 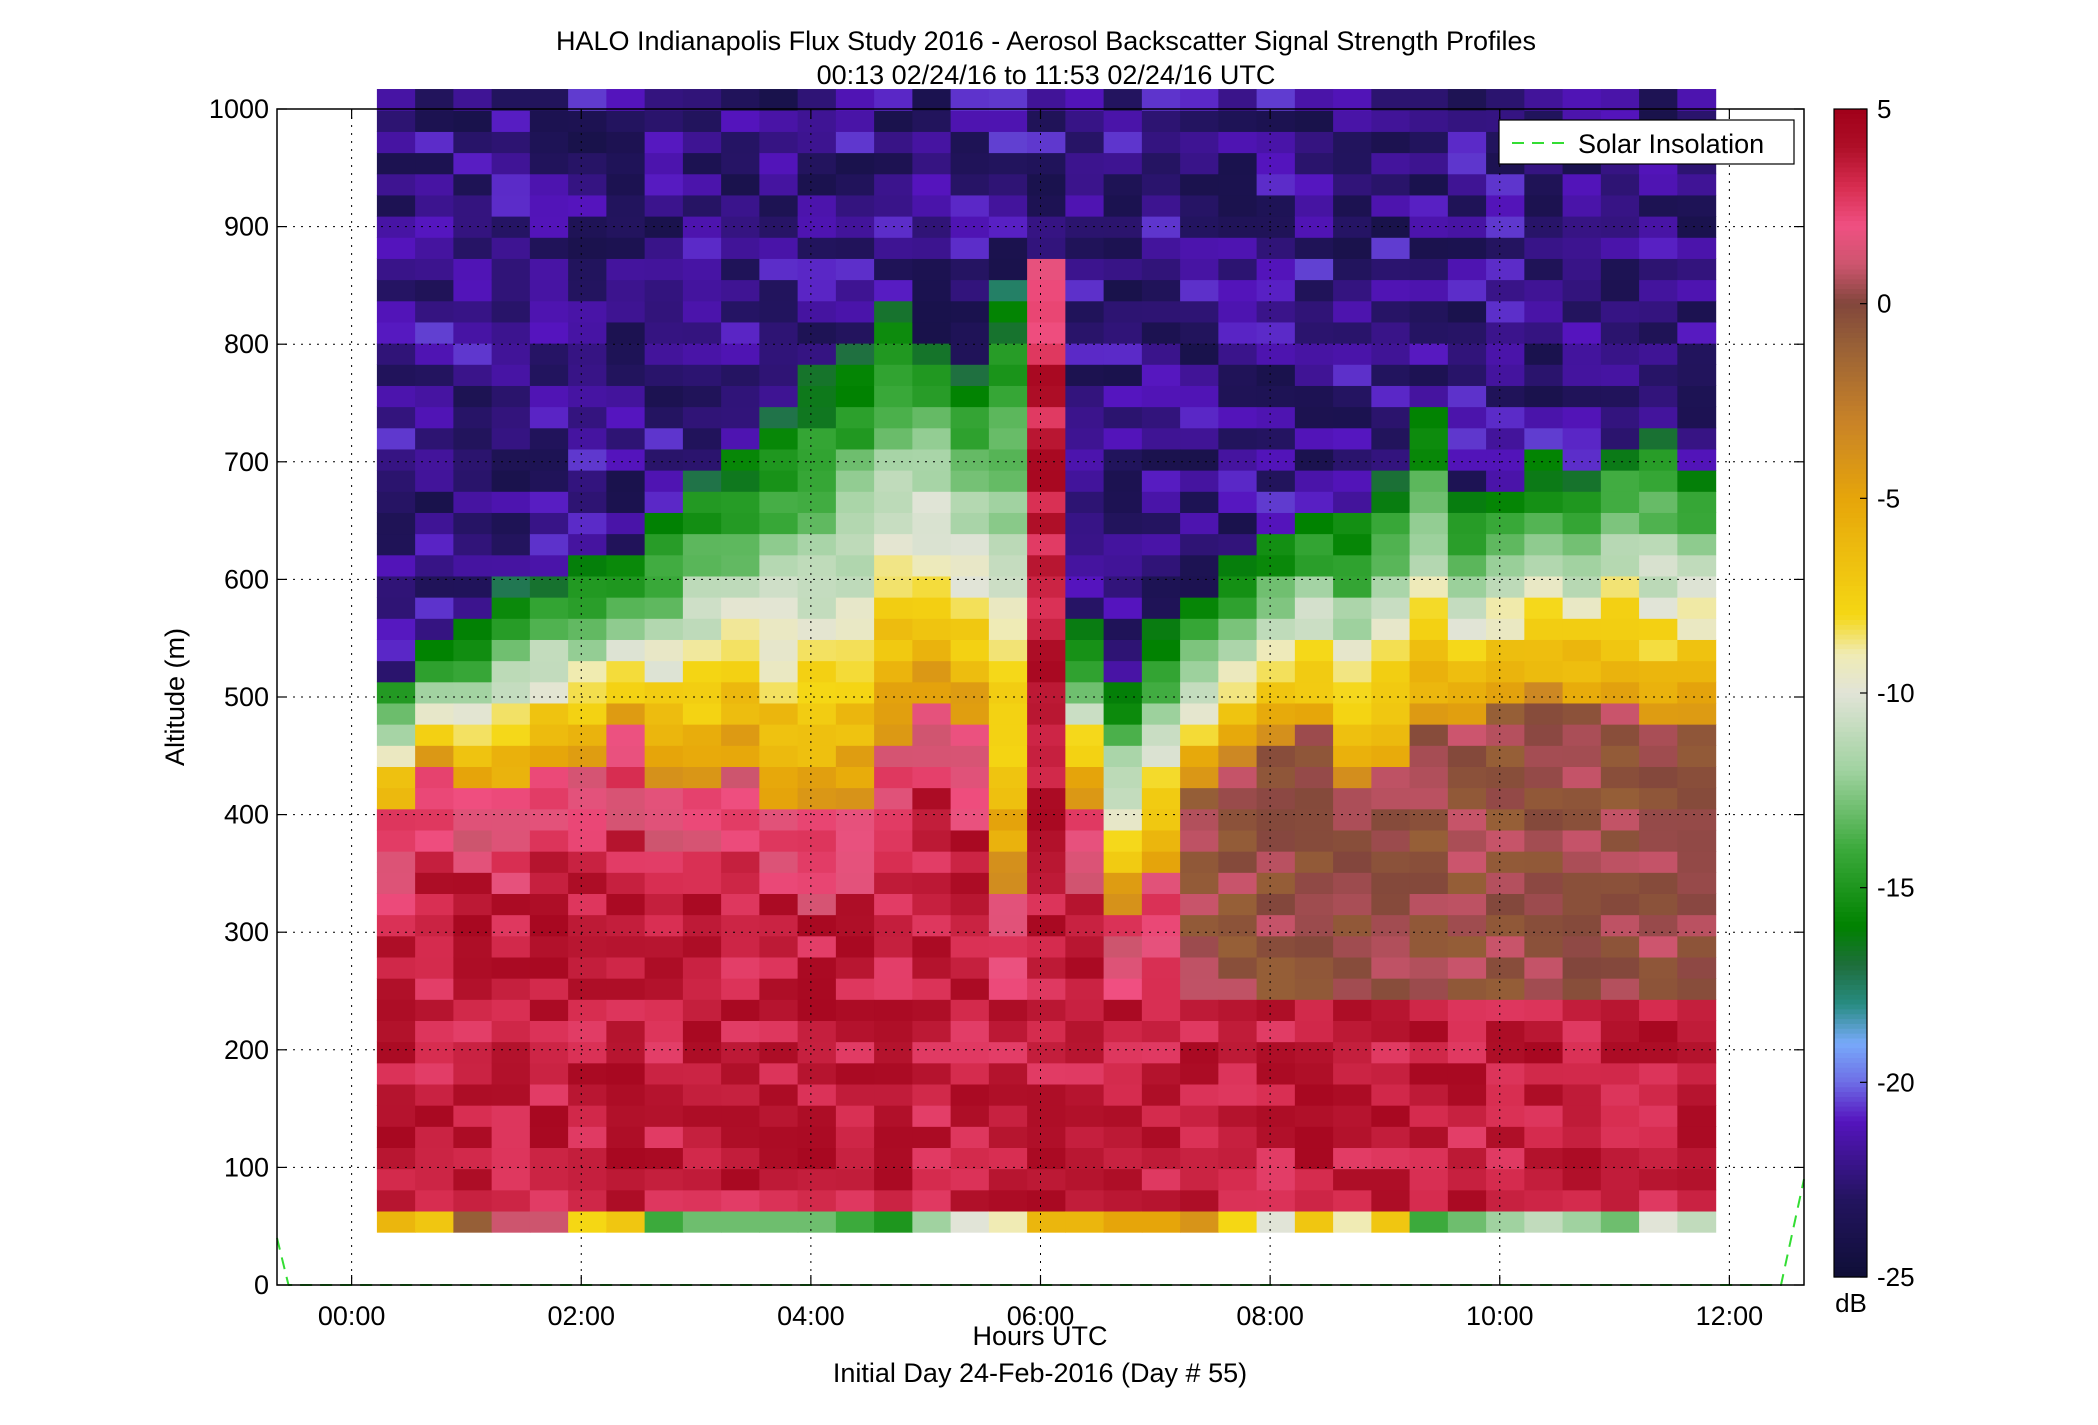 What do you see at coordinates (1896, 1277) in the screenshot?
I see `colorbar-tick-label: -25` at bounding box center [1896, 1277].